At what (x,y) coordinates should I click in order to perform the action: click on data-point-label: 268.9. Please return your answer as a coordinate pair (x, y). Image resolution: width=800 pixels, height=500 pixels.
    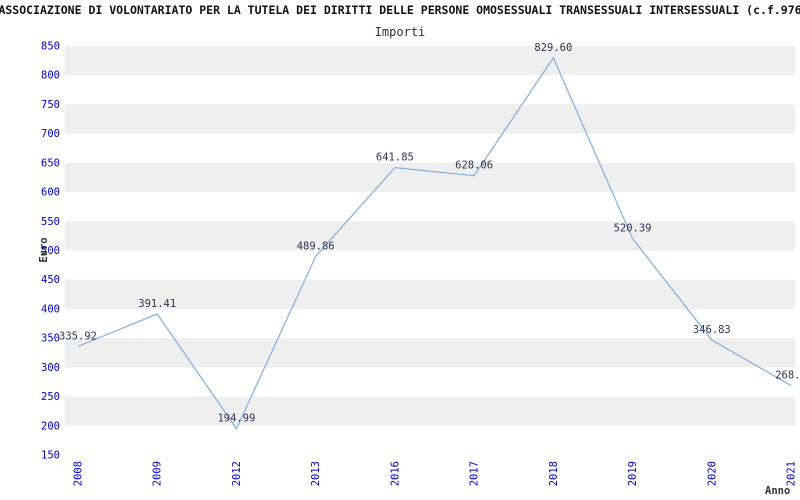
    Looking at the image, I should click on (787, 376).